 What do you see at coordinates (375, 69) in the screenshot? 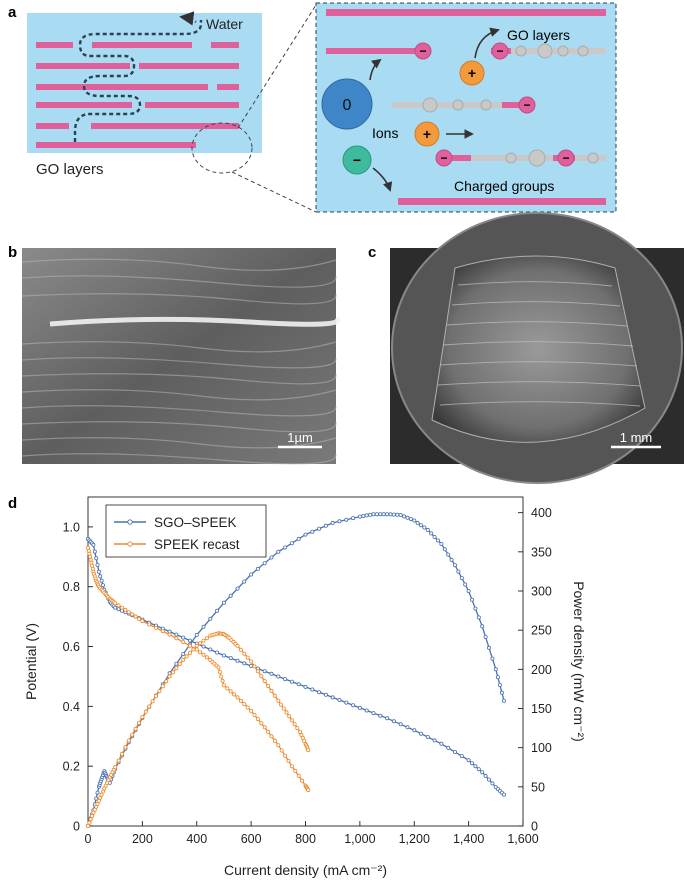
I see `neutral-ion-arrow-icon` at bounding box center [375, 69].